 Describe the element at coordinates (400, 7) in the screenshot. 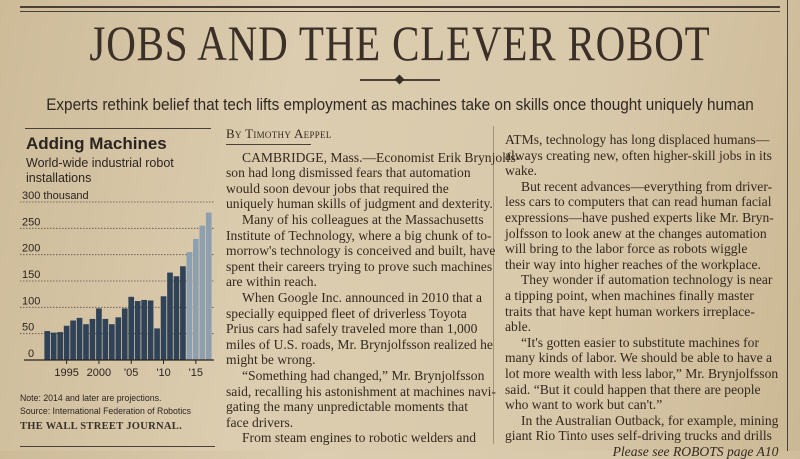

I see `top-rule` at that location.